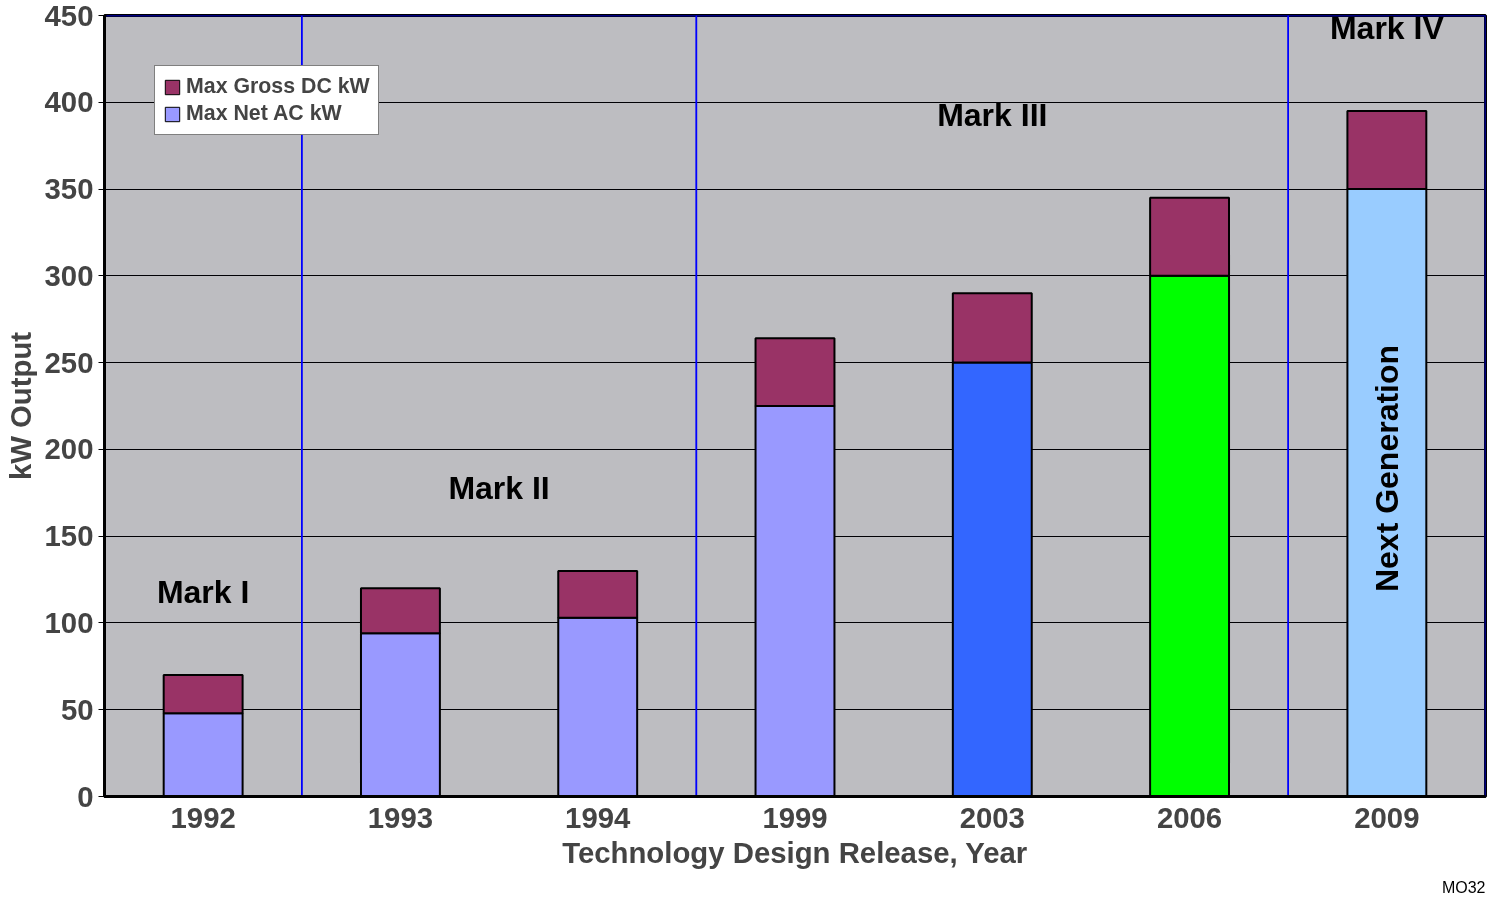 This screenshot has height=919, width=1509. Describe the element at coordinates (992, 817) in the screenshot. I see `x-tick-label: 2003` at that location.